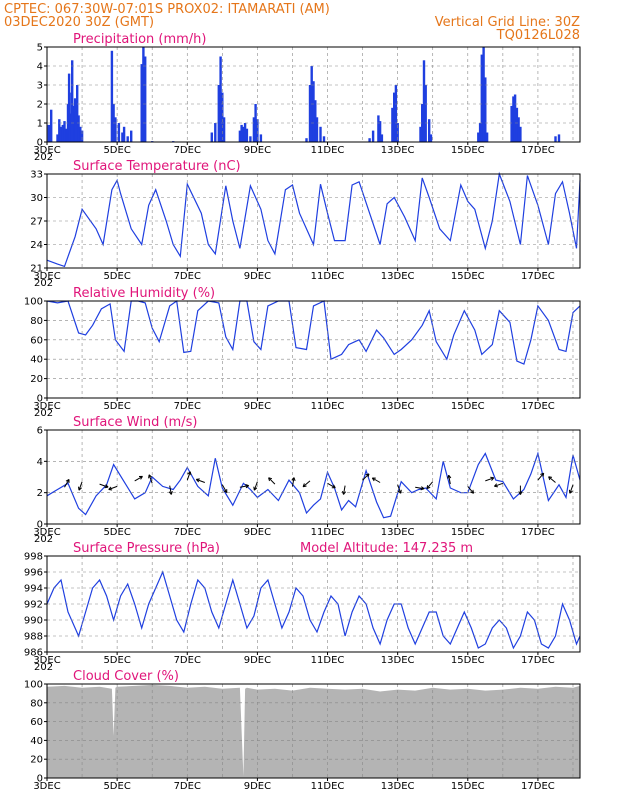  I want to click on precip-ytick-label: 4, so click(40, 67).